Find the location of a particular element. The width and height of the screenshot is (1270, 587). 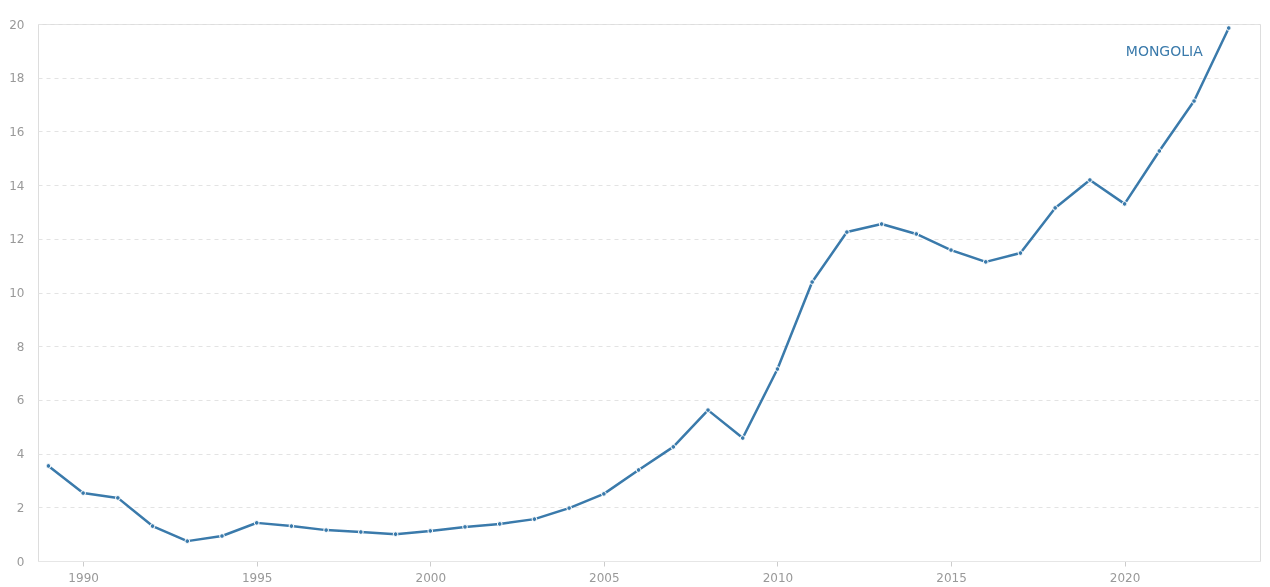

x-tick-label: 2015 is located at coordinates (951, 577).